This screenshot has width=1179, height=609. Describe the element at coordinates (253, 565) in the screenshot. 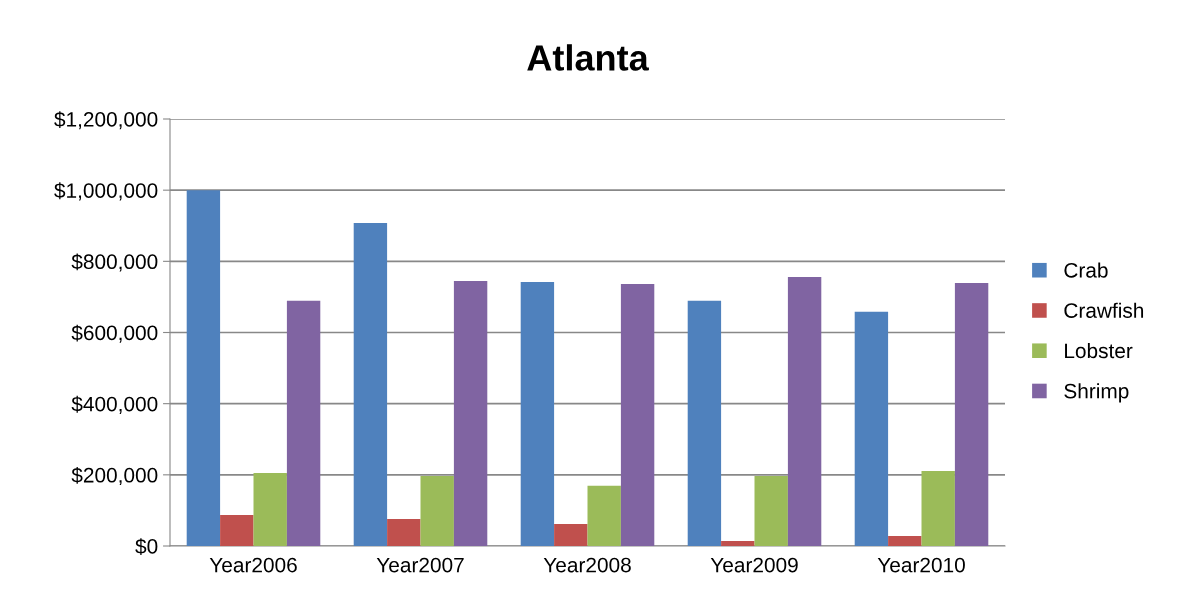

I see `x-tick-label: Year2006` at that location.